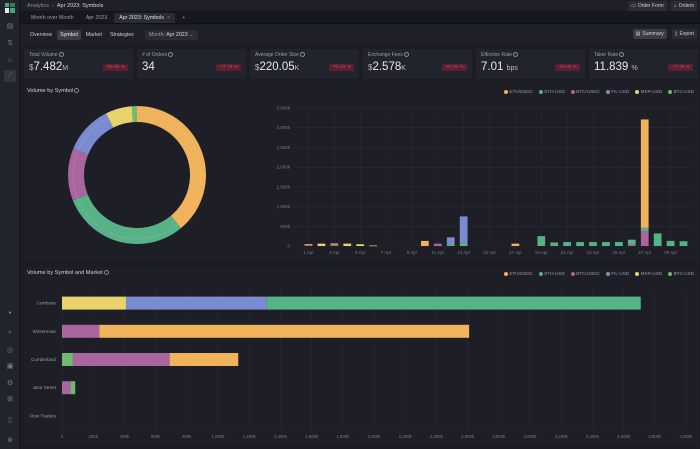  Describe the element at coordinates (10, 420) in the screenshot. I see `panel-icon: ▯` at that location.